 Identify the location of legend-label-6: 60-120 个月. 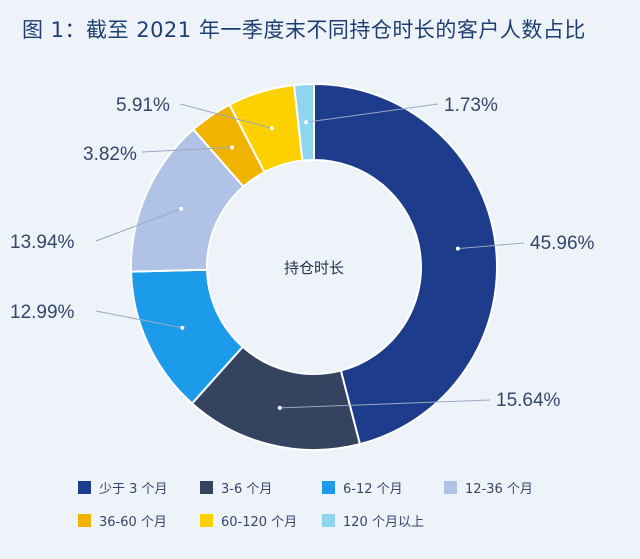
(259, 522).